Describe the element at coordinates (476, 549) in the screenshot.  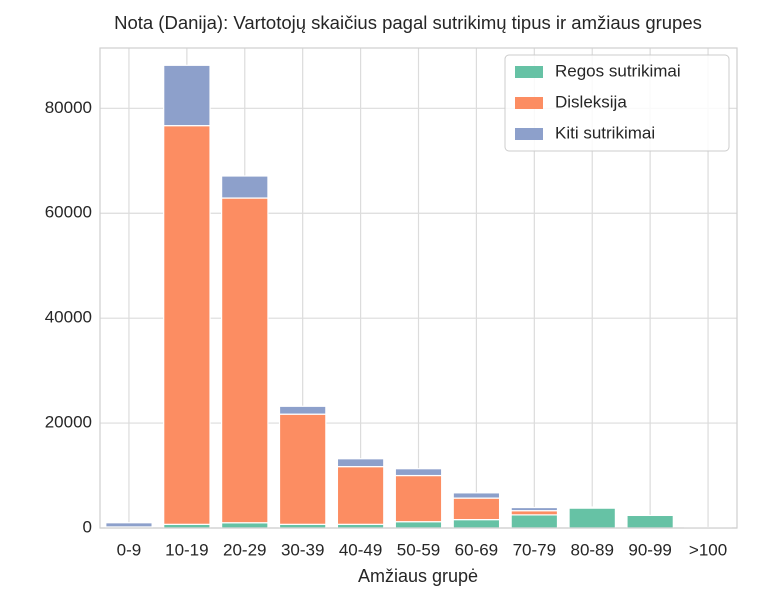
I see `x-tick-label: 60-69` at that location.